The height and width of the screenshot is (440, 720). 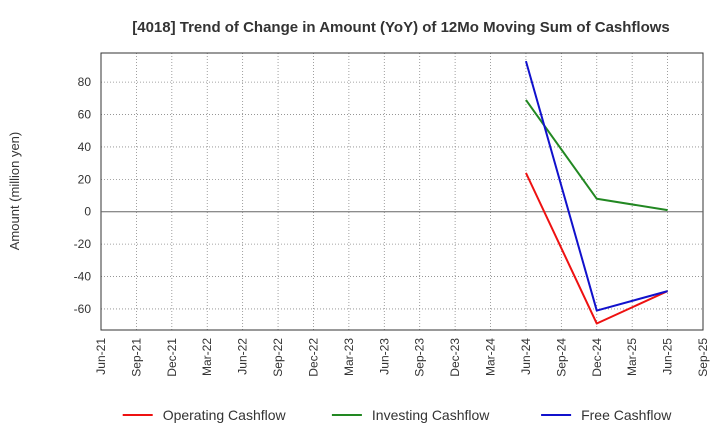 I want to click on legend-item: Free Cashflow, so click(x=606, y=415).